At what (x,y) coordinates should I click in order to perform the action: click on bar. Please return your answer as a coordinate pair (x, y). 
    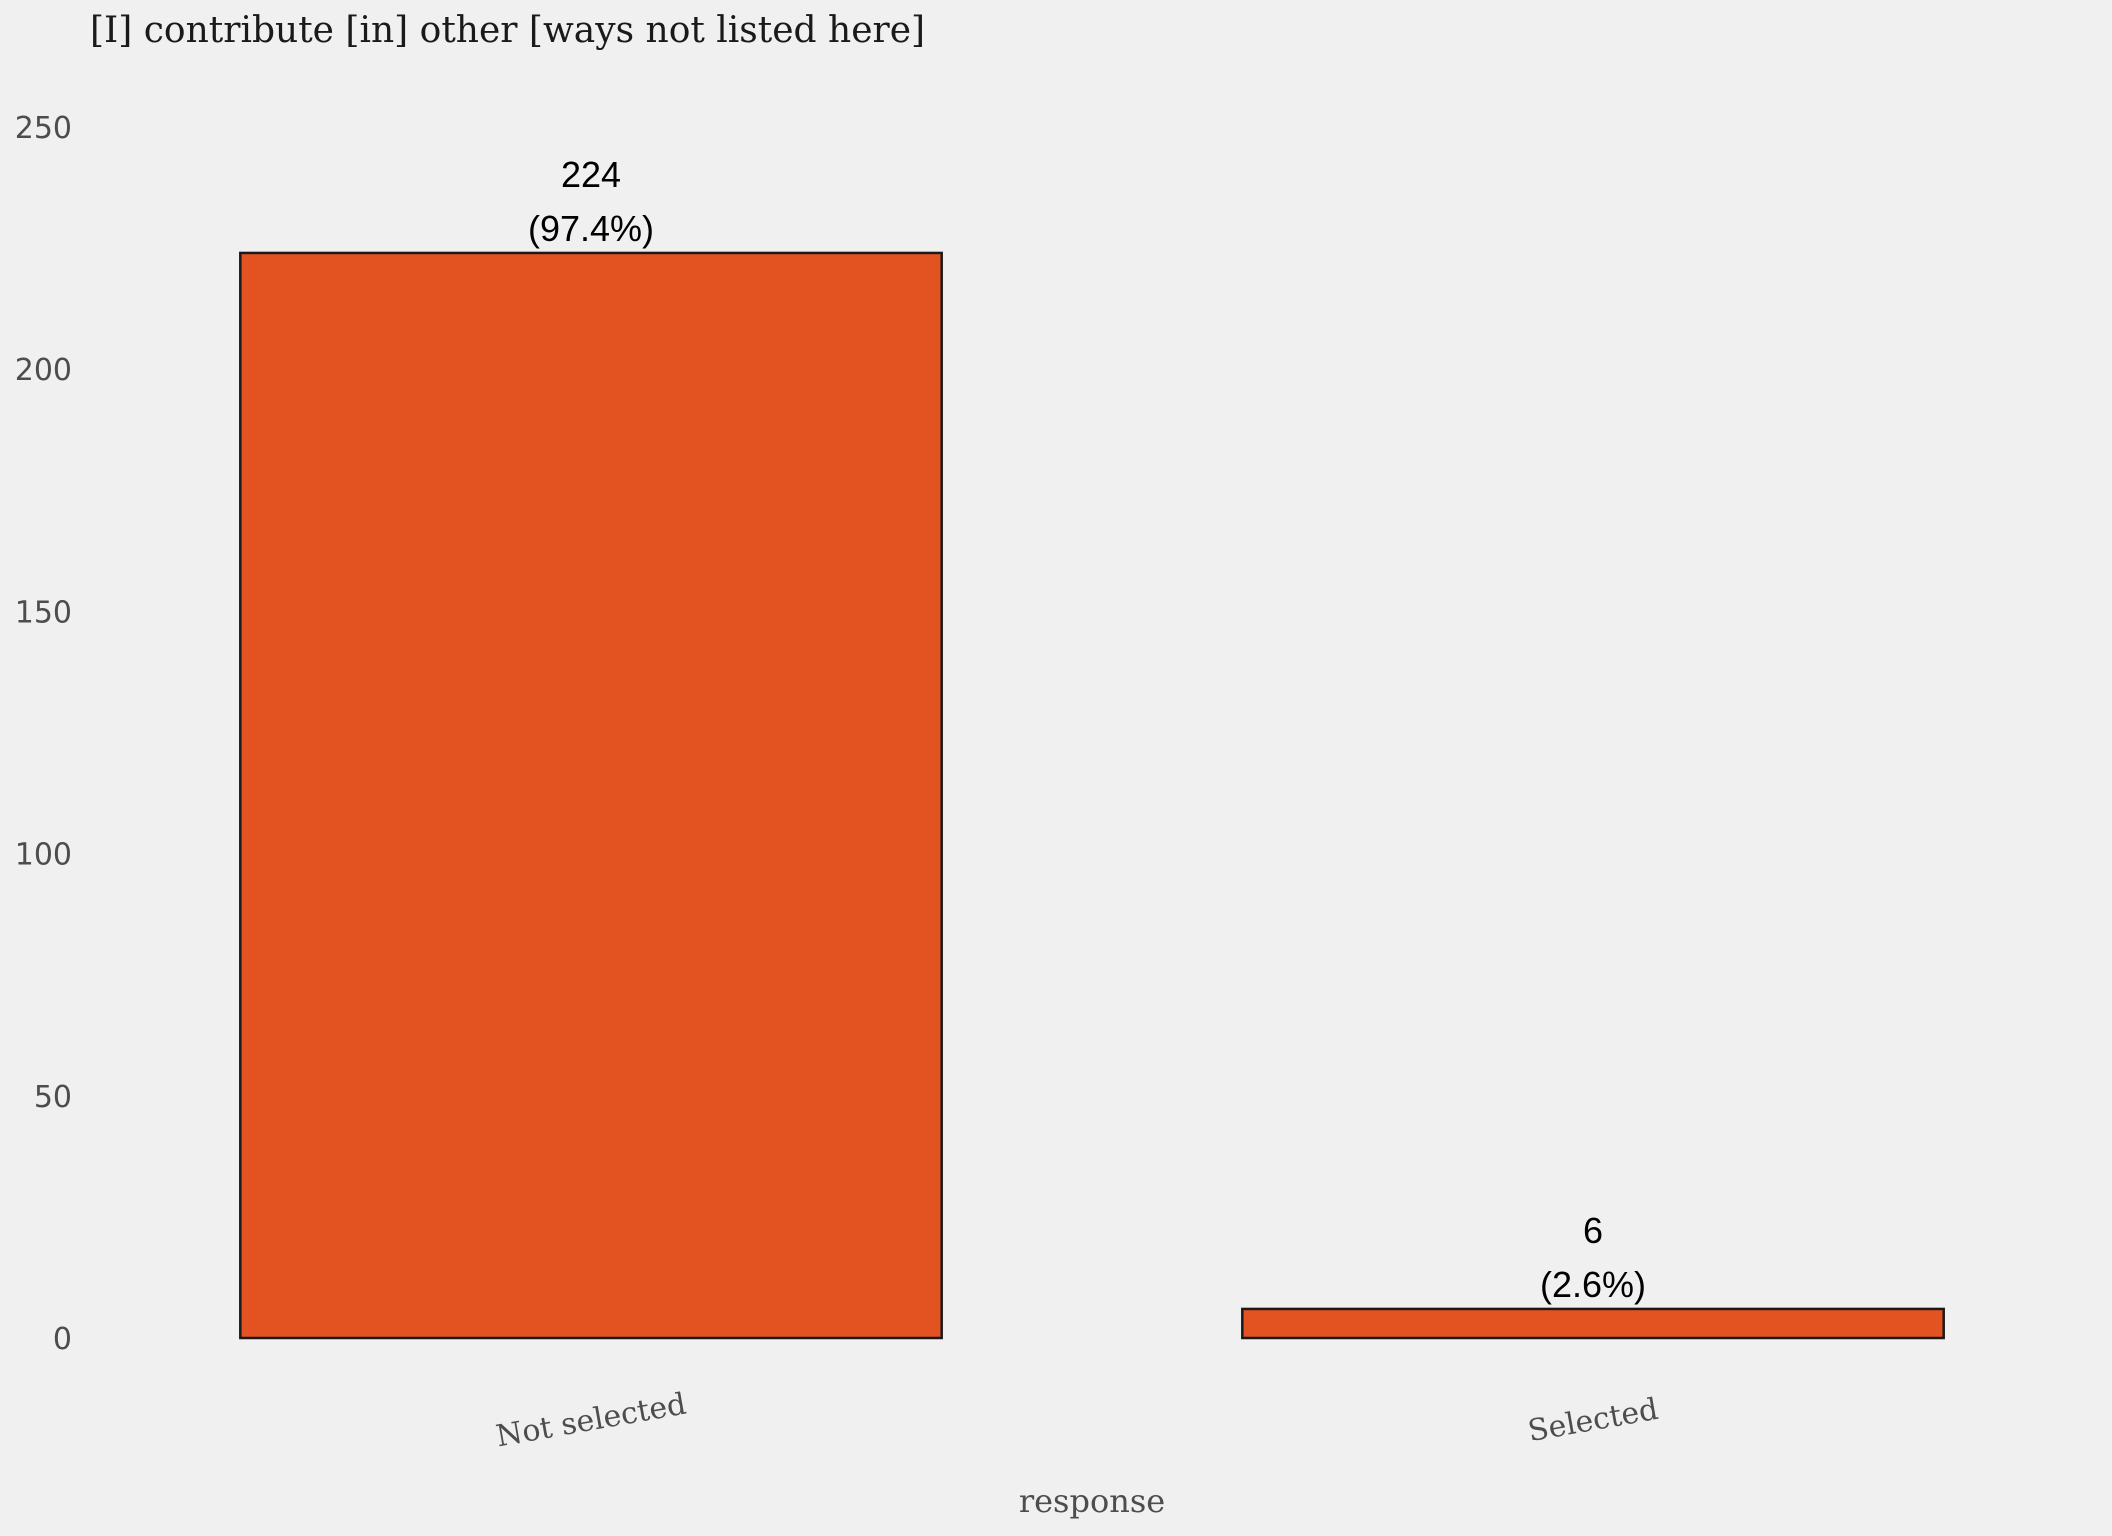
    Looking at the image, I should click on (1593, 1323).